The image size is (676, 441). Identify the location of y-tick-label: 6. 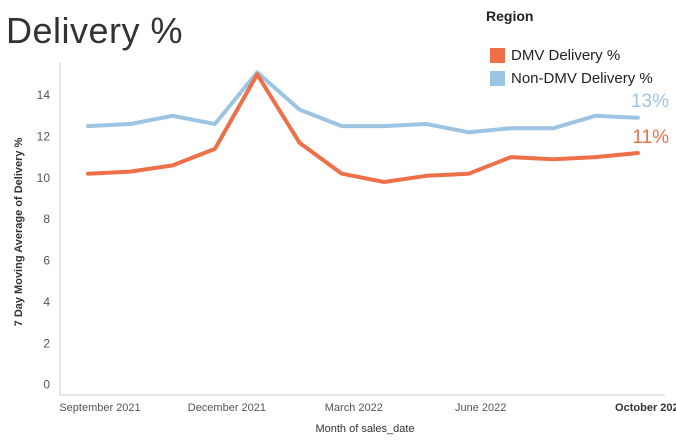
(46, 261).